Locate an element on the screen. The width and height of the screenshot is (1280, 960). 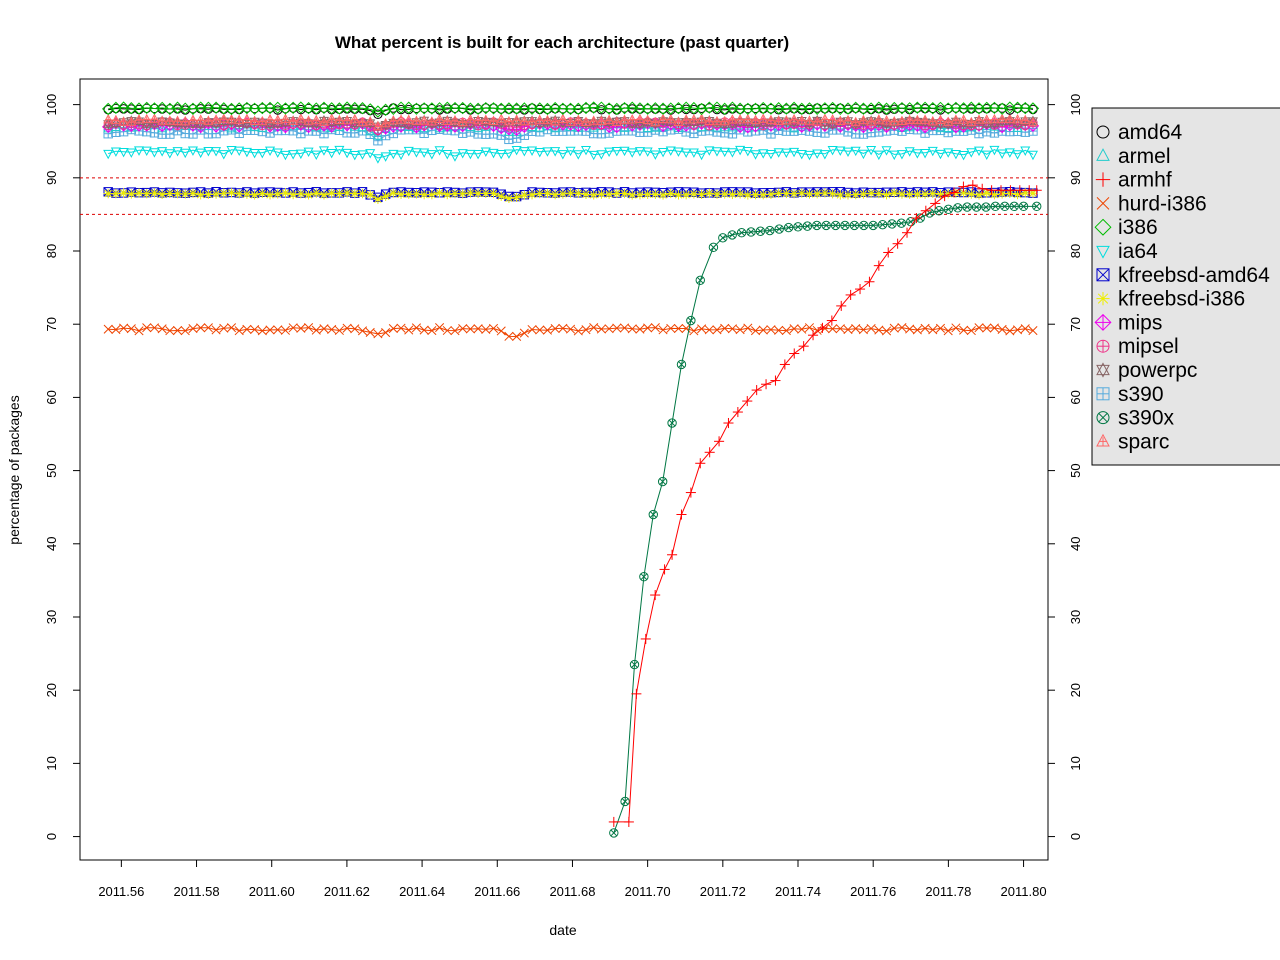
legend-marker-s390 is located at coordinates (1103, 394).